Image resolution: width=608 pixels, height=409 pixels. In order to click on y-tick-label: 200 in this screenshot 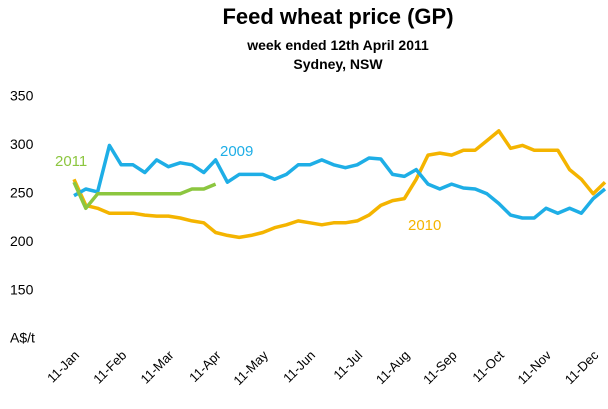, I will do `click(22, 241)`.